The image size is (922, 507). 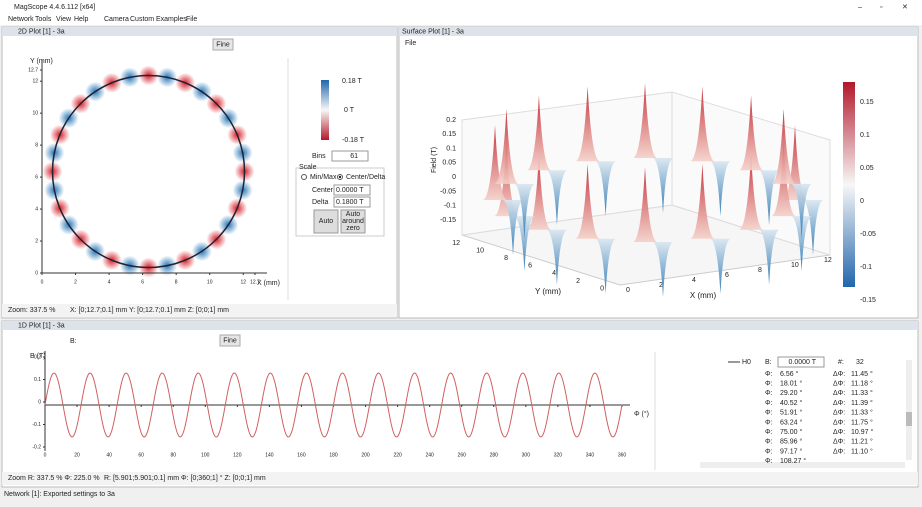 What do you see at coordinates (41, 325) in the screenshot?
I see `pane-title: 1D Plot [1] - 3a` at bounding box center [41, 325].